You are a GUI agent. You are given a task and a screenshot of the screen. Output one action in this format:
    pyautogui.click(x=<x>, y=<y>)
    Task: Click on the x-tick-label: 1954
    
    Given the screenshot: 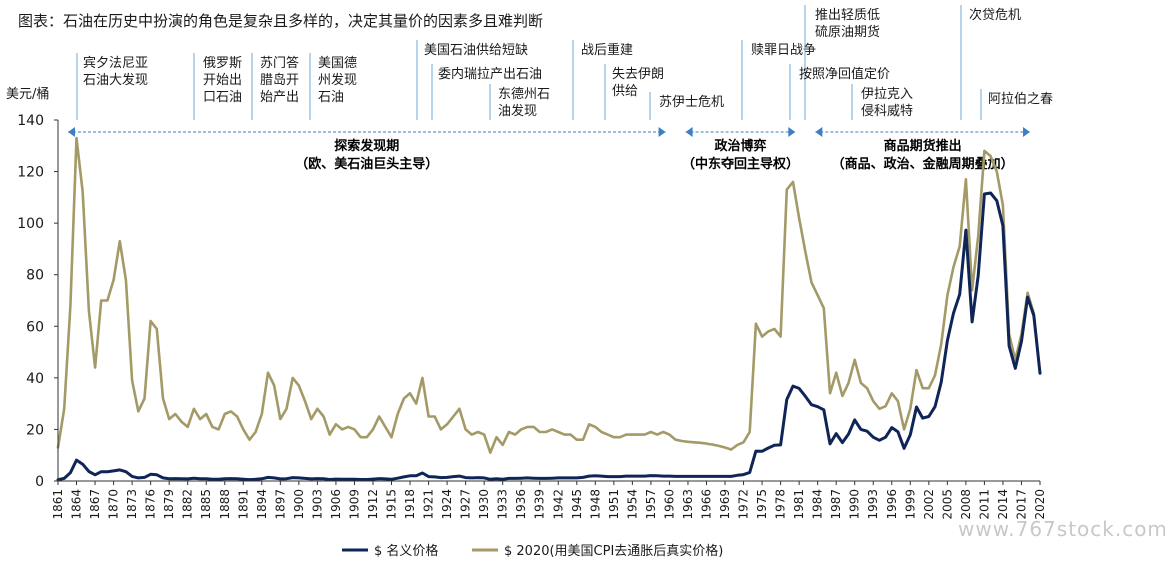 What is the action you would take?
    pyautogui.click(x=632, y=504)
    